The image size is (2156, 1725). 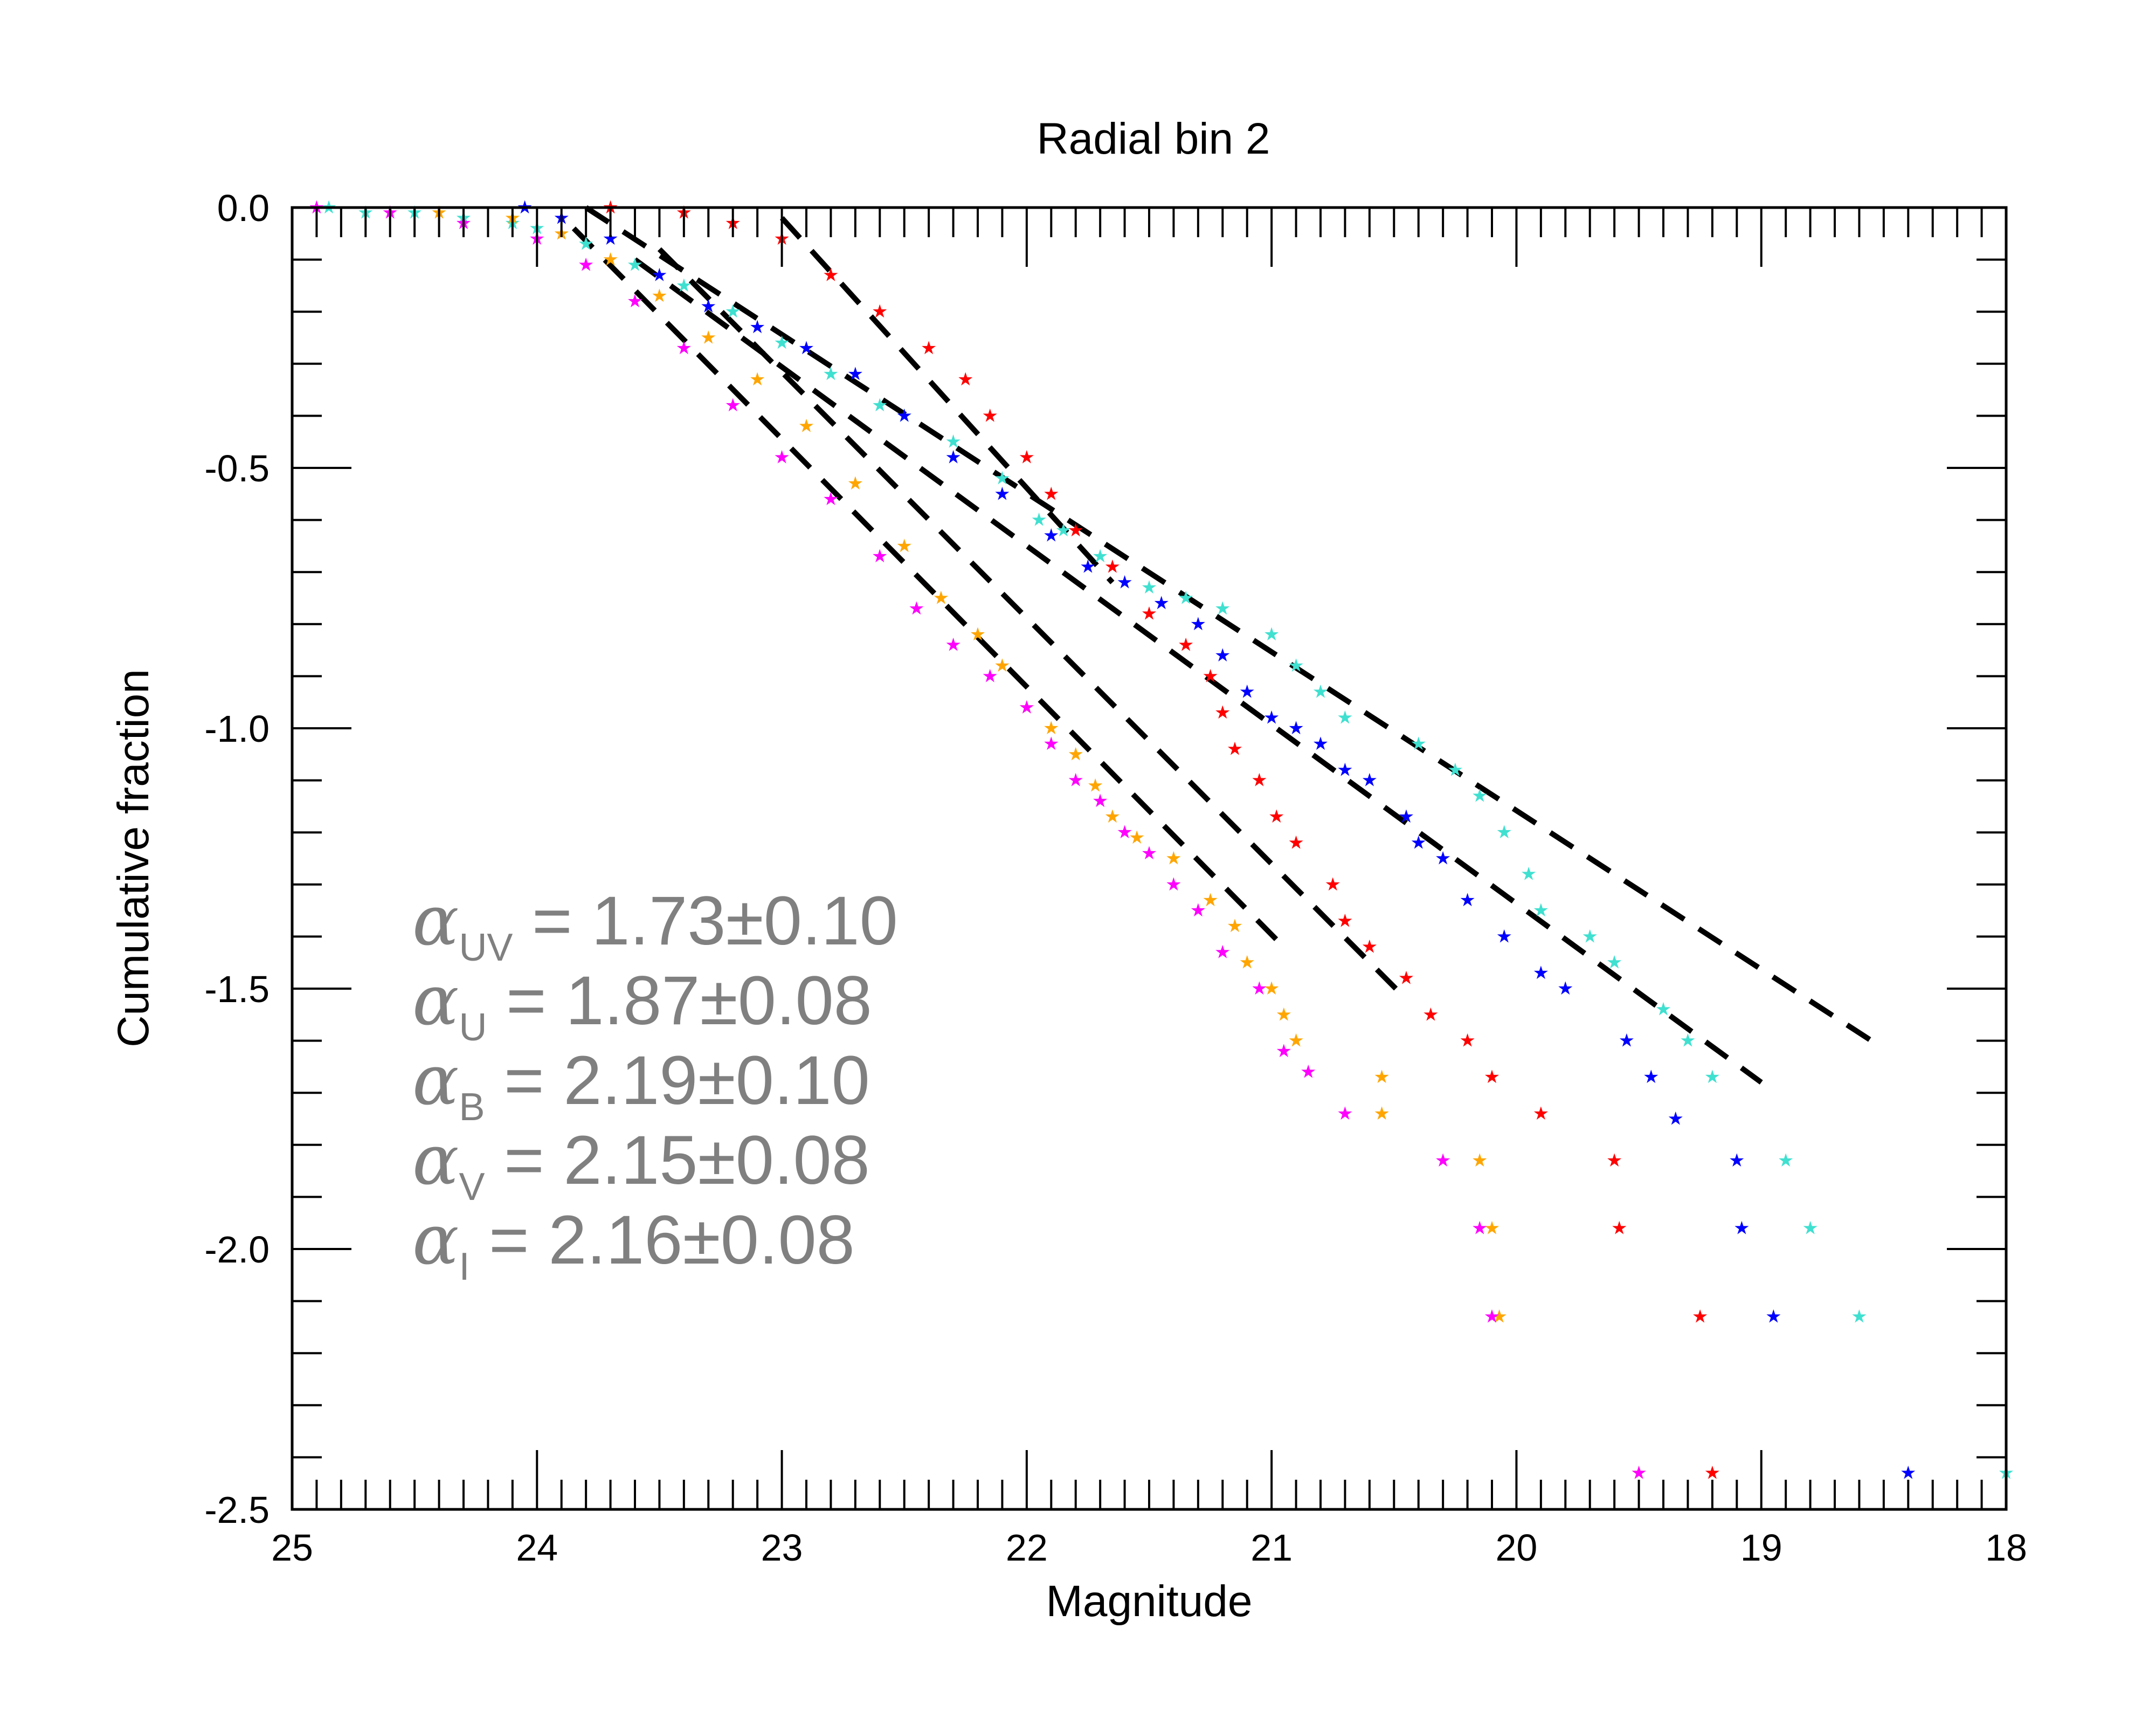 What do you see at coordinates (1272, 1548) in the screenshot?
I see `x-tick-label: 21` at bounding box center [1272, 1548].